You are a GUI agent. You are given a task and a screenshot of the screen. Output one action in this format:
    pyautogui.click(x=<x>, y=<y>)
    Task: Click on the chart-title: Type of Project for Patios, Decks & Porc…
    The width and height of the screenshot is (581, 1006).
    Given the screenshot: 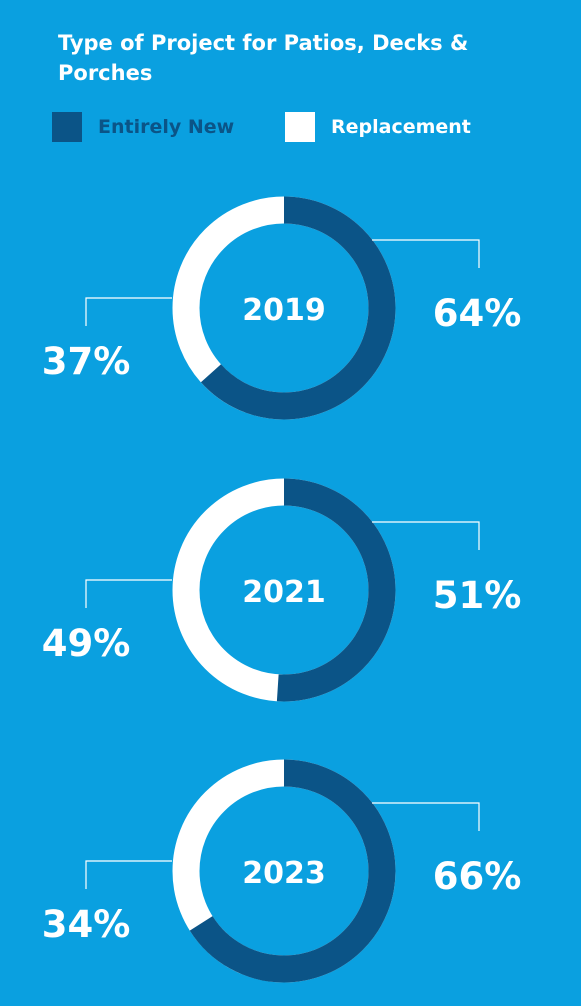 What is the action you would take?
    pyautogui.click(x=263, y=58)
    